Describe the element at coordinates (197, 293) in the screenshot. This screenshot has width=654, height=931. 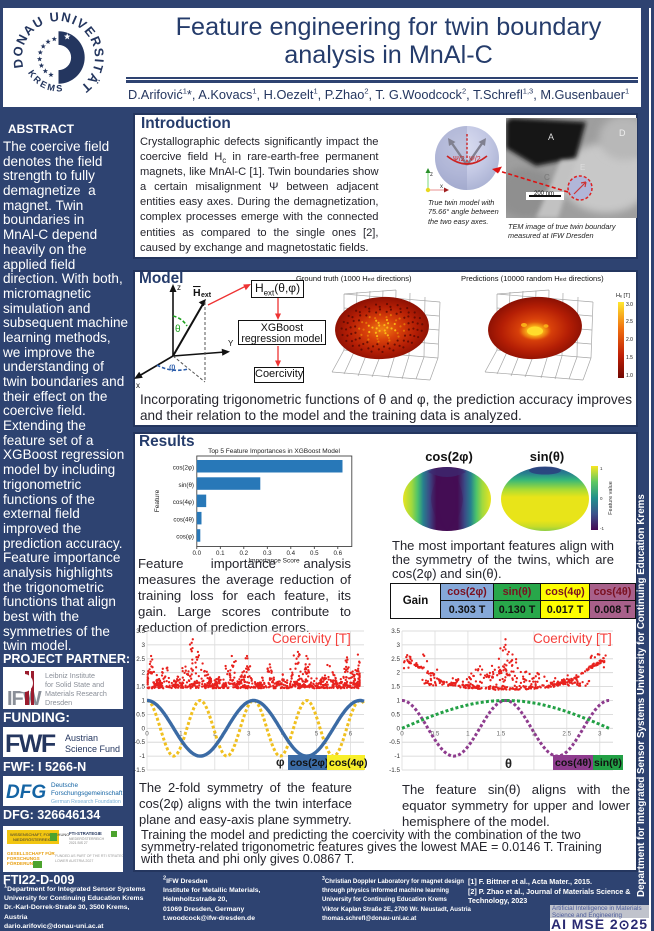
I see `svg-text: H` at that location.